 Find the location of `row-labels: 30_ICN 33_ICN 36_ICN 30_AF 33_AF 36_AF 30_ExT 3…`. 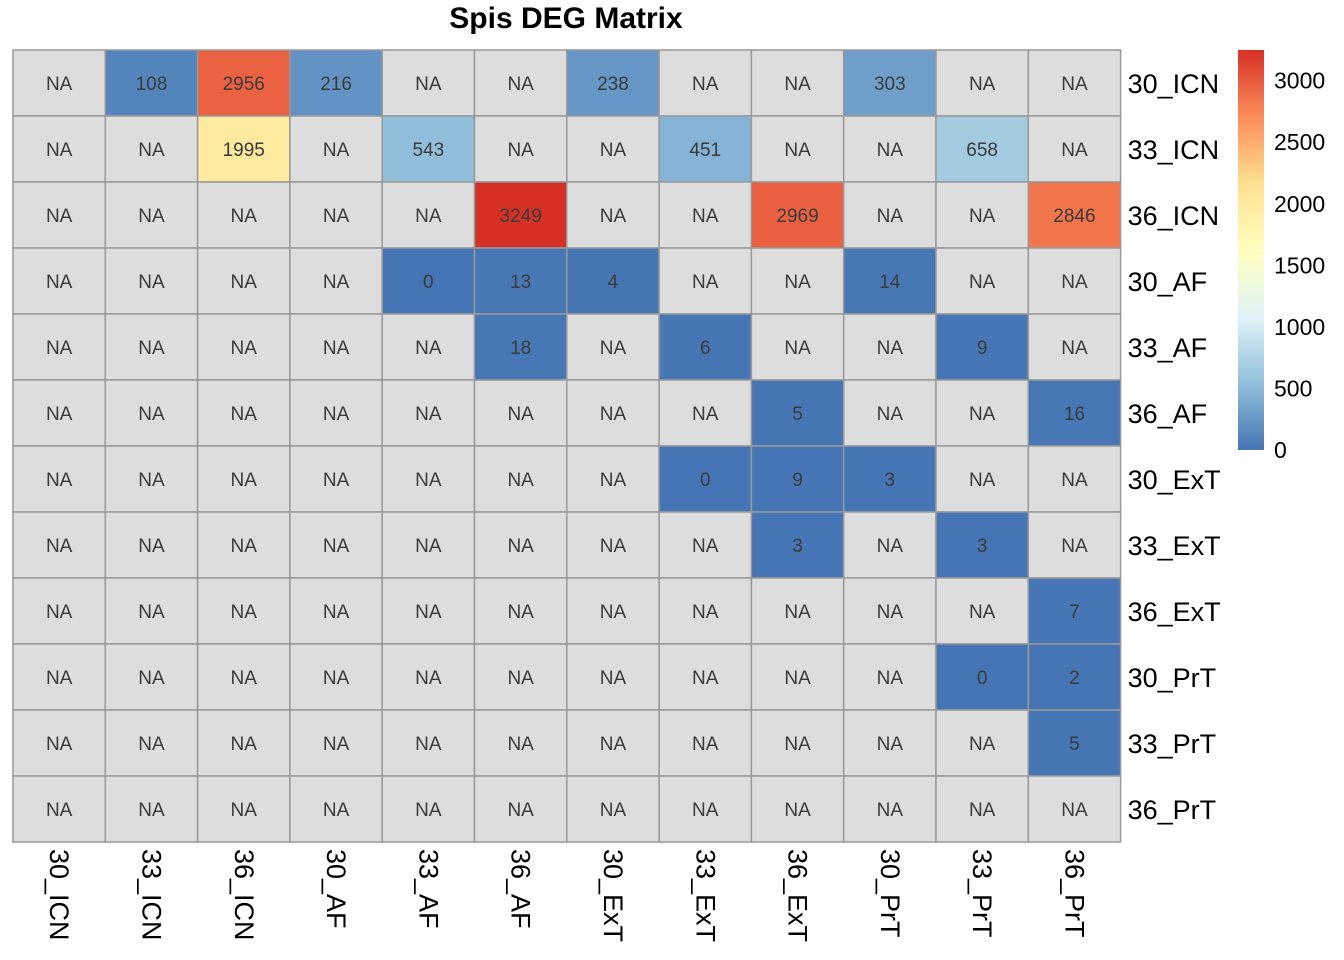

row-labels: 30_ICN 33_ICN 36_ICN 30_AF 33_AF 36_AF 30_ExT 3… is located at coordinates (1174, 447).